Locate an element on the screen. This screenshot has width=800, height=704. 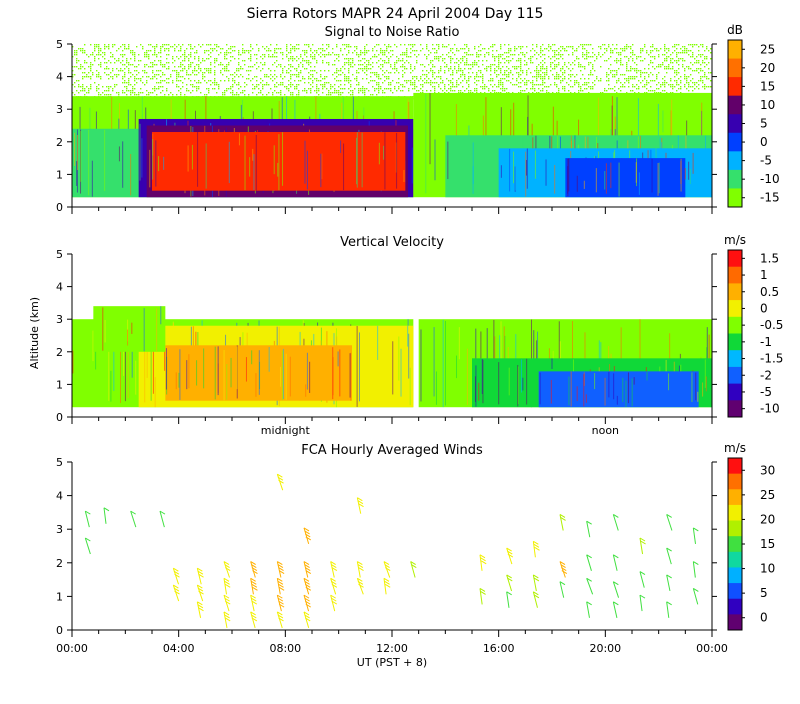
wind-barb-staff is located at coordinates (333, 603).